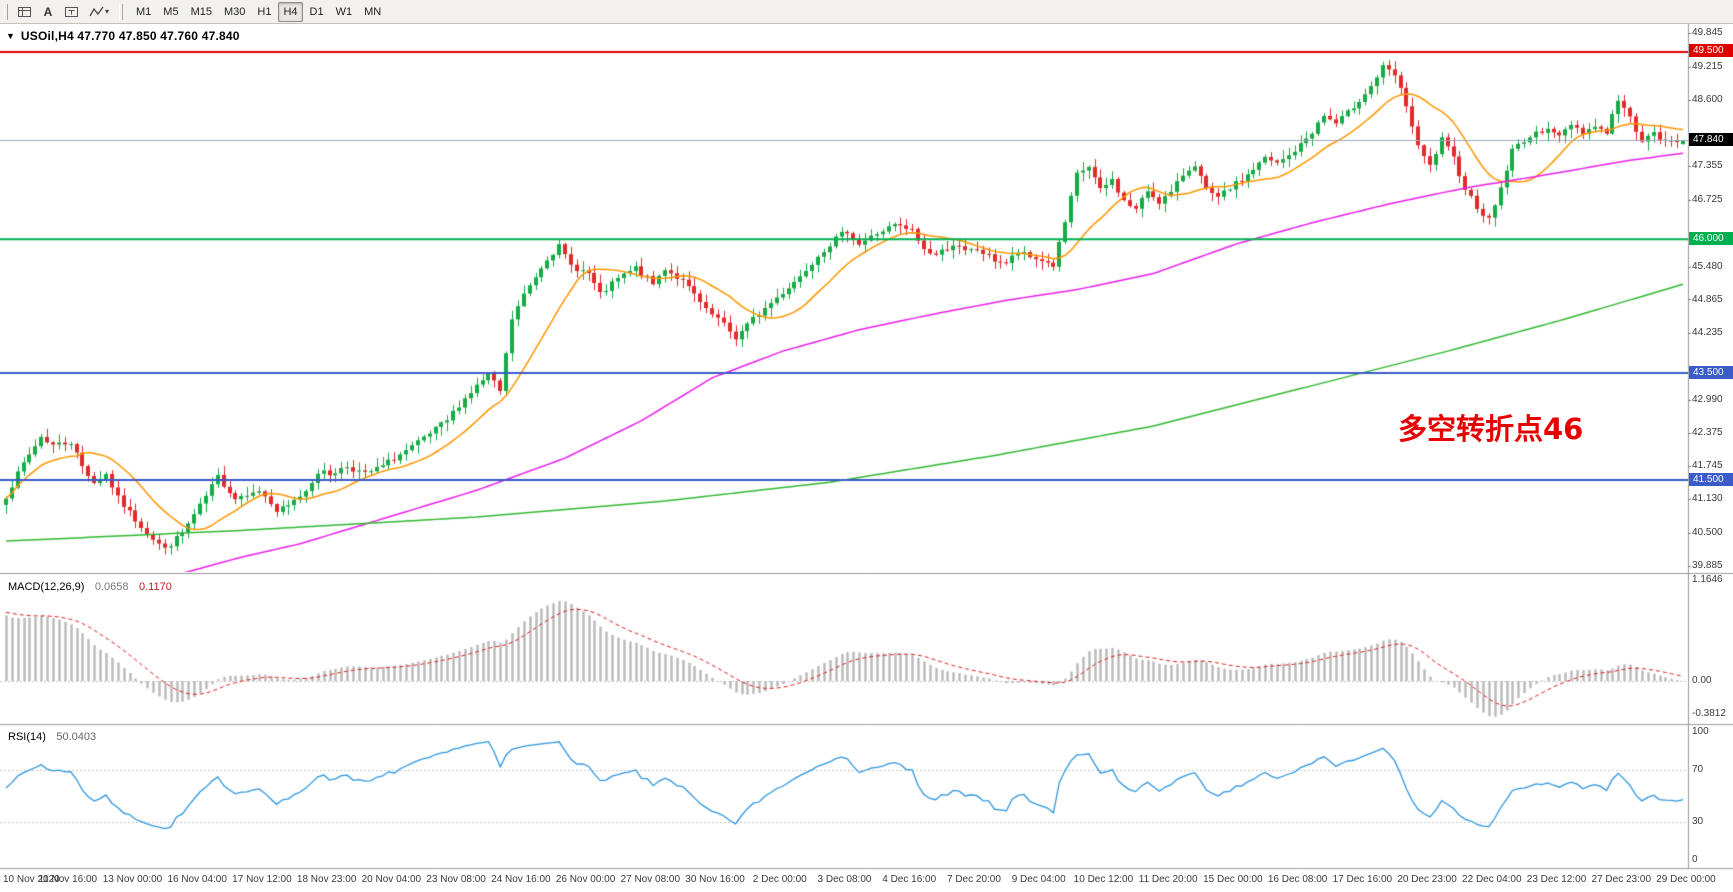 Image resolution: width=1733 pixels, height=892 pixels. What do you see at coordinates (234, 11) in the screenshot?
I see `timeframe-button-m30: M30` at bounding box center [234, 11].